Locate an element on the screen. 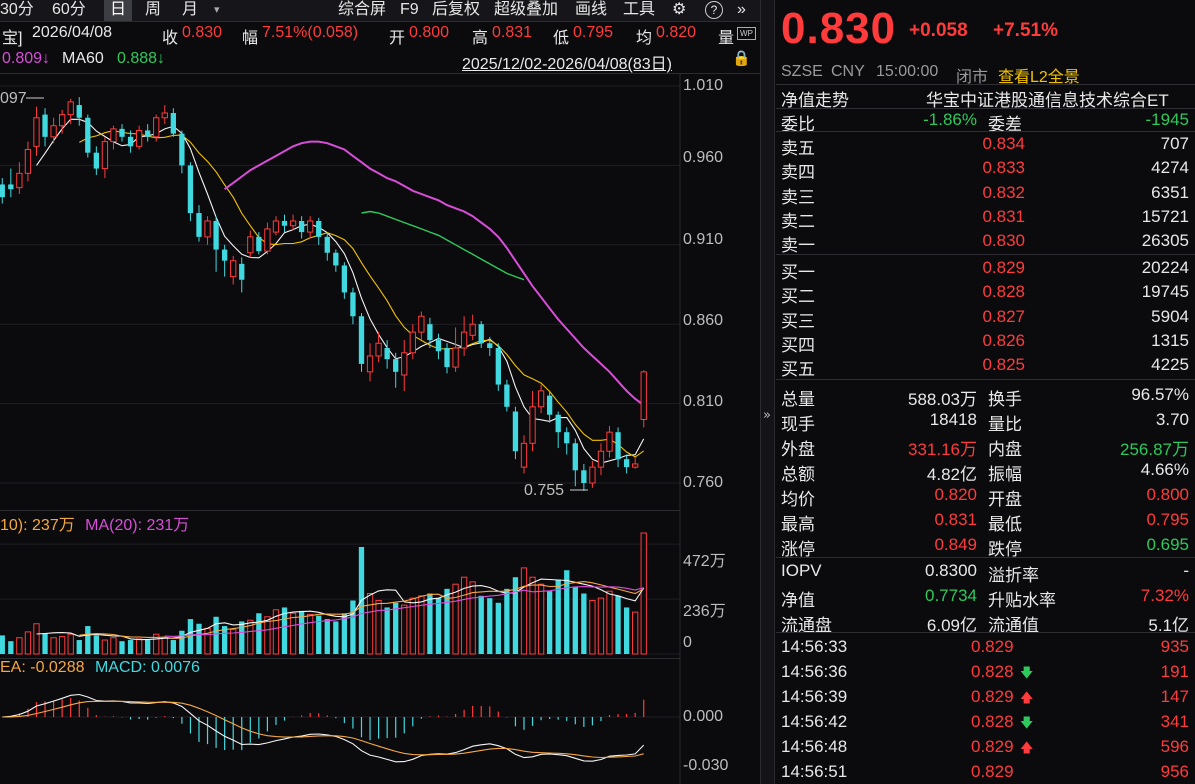 The width and height of the screenshot is (1195, 784). menu-adjusted: 后复权 is located at coordinates (456, 9).